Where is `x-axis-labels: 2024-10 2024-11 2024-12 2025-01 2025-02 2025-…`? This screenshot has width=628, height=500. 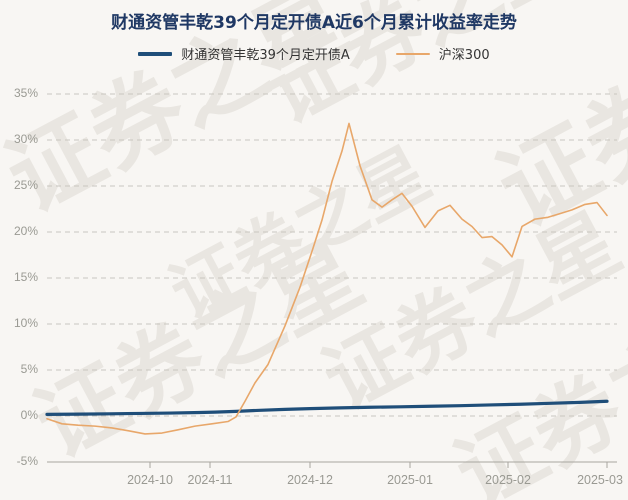
x-axis-labels: 2024-10 2024-11 2024-12 2025-01 2025-02 2025-… is located at coordinates (375, 480).